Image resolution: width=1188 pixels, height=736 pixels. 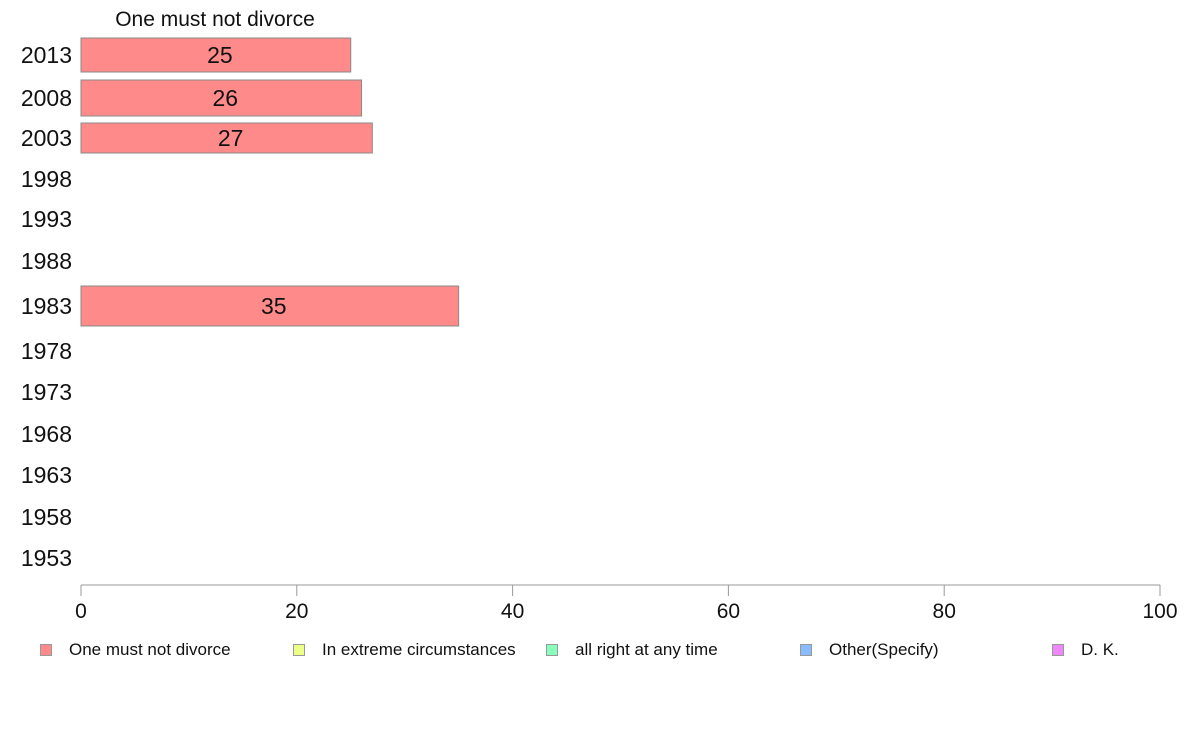 What do you see at coordinates (46, 517) in the screenshot?
I see `y-tick-label-1958: 1958` at bounding box center [46, 517].